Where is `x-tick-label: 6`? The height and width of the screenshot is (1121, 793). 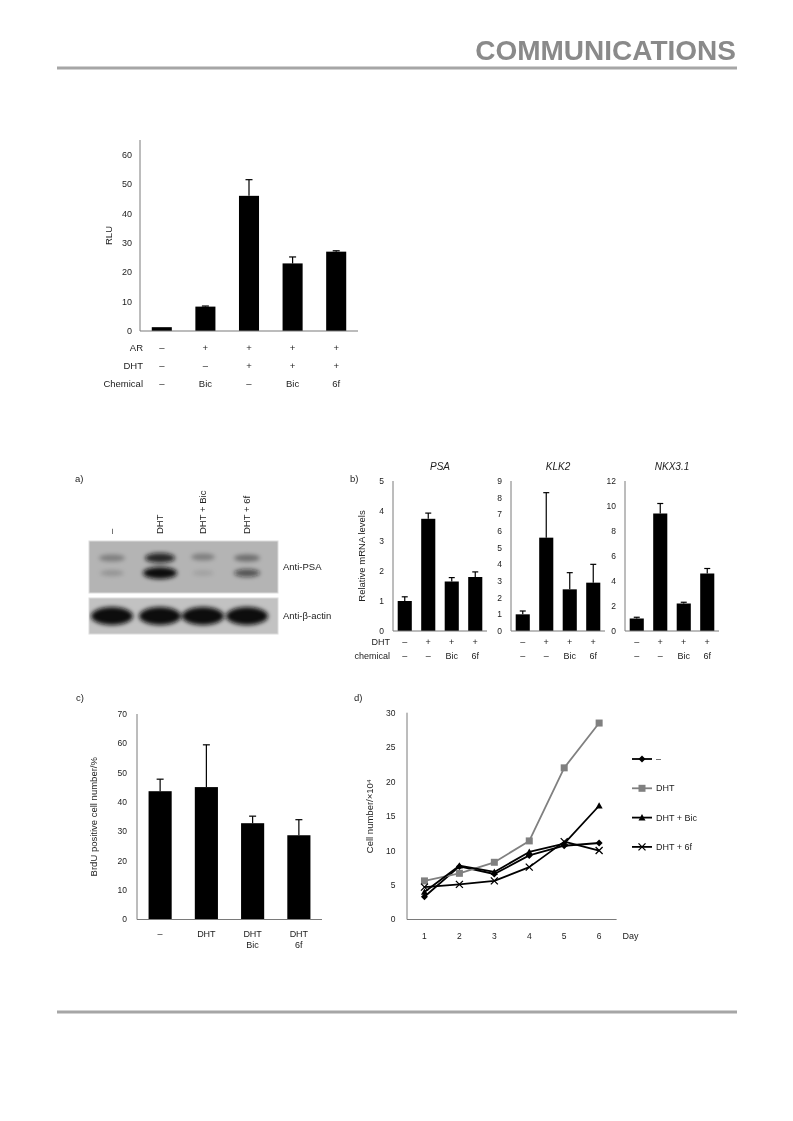 x-tick-label: 6 is located at coordinates (599, 935).